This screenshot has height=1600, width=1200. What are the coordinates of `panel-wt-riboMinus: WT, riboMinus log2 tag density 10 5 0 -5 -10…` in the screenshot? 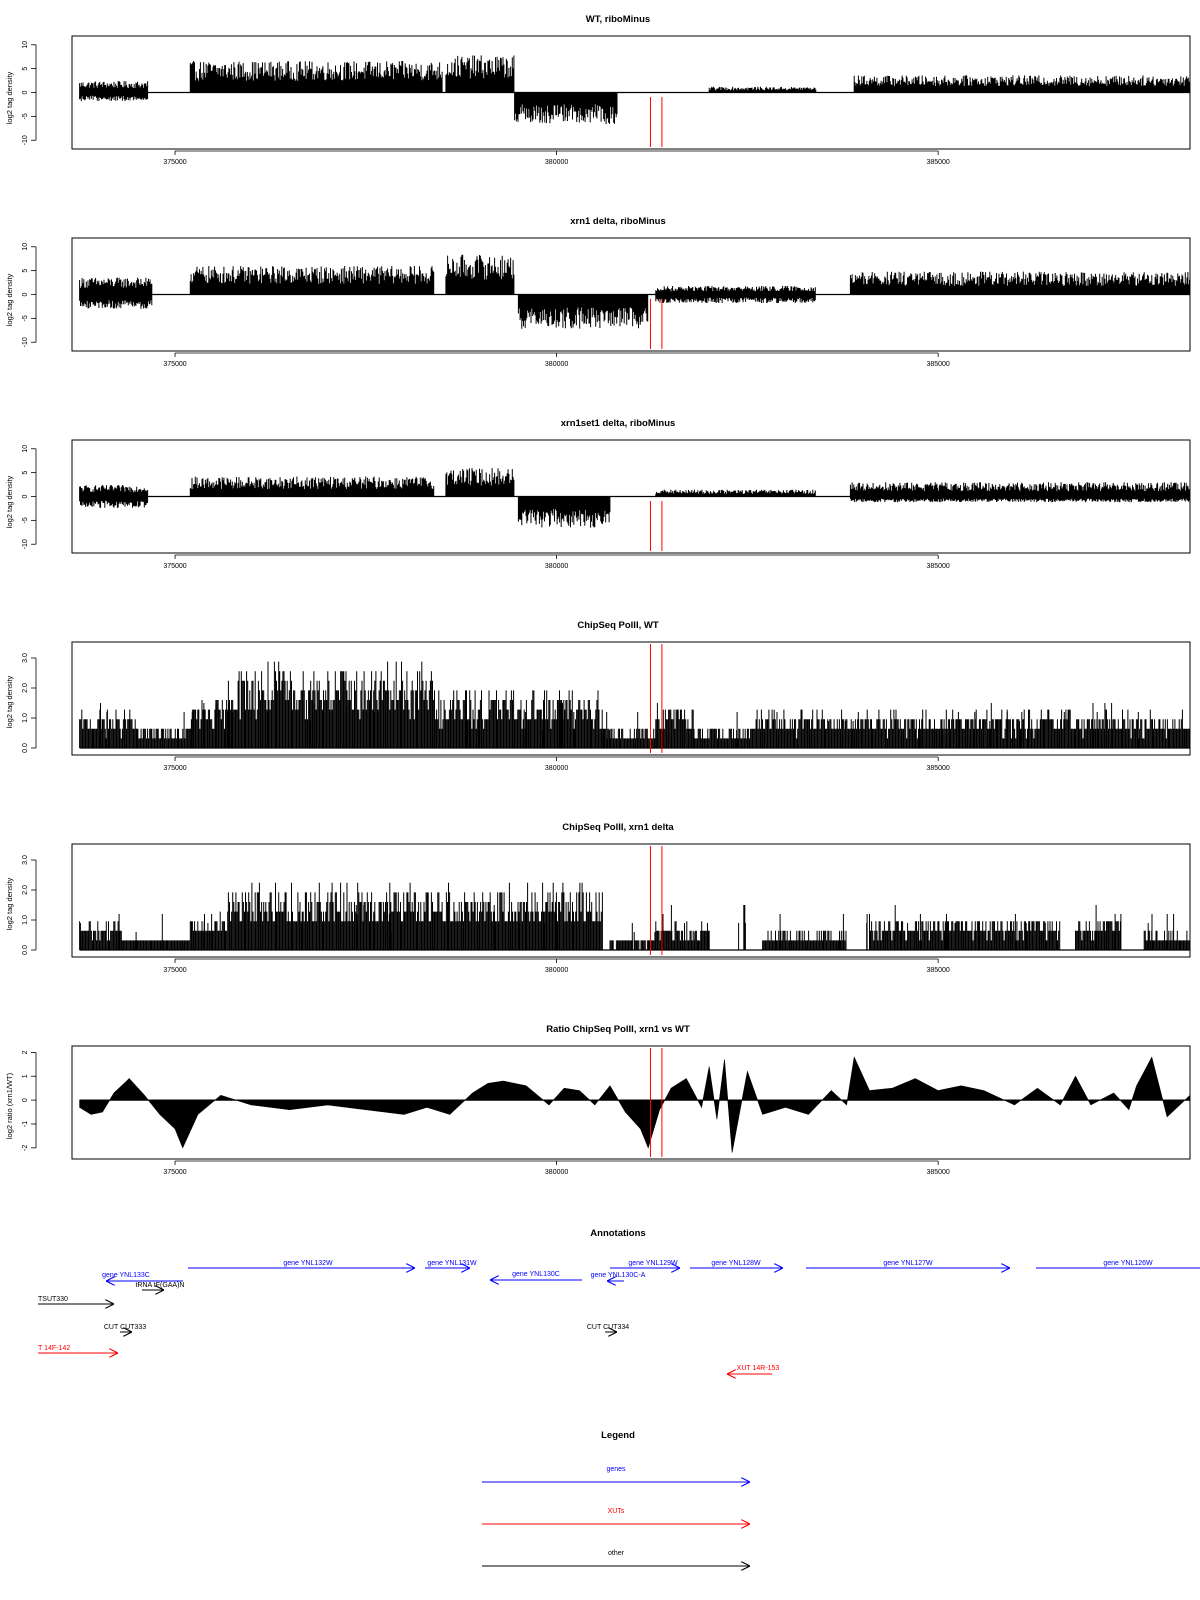 It's located at (598, 90).